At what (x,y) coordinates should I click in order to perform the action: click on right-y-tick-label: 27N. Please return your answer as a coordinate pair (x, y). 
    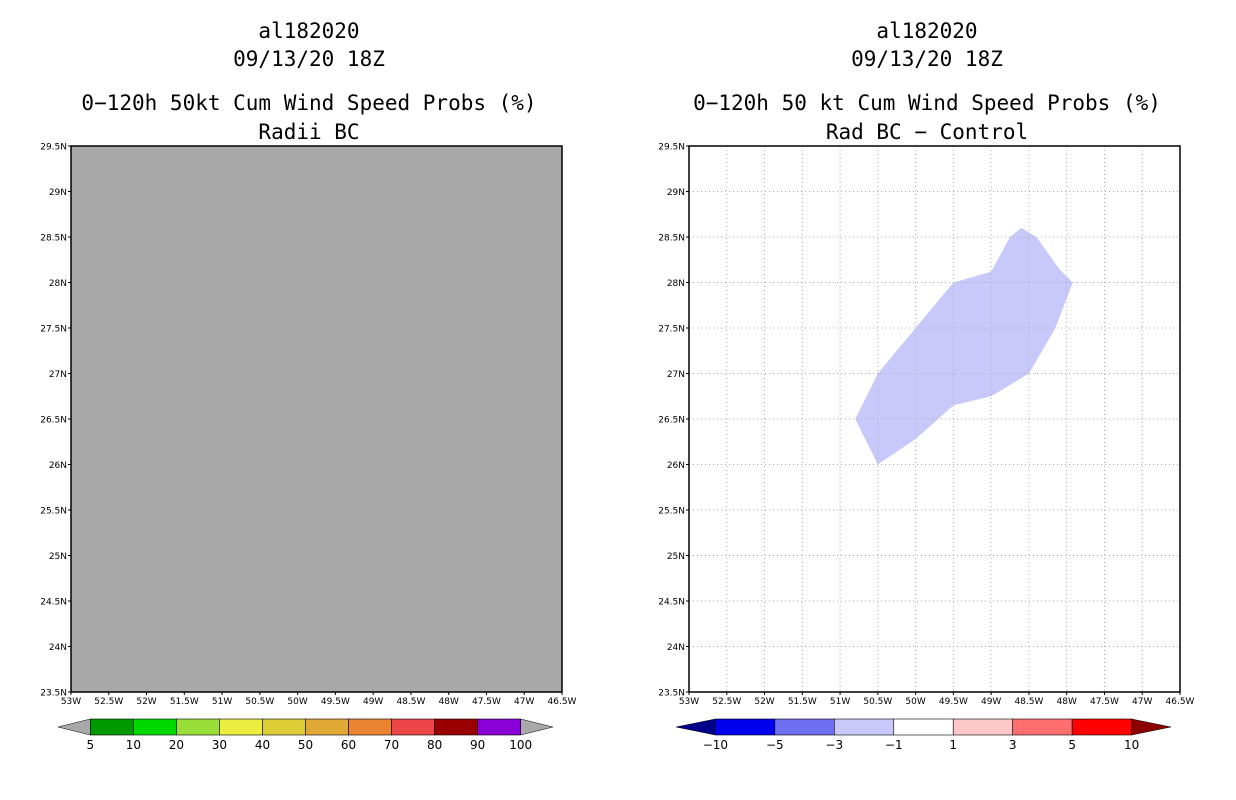
    Looking at the image, I should click on (676, 375).